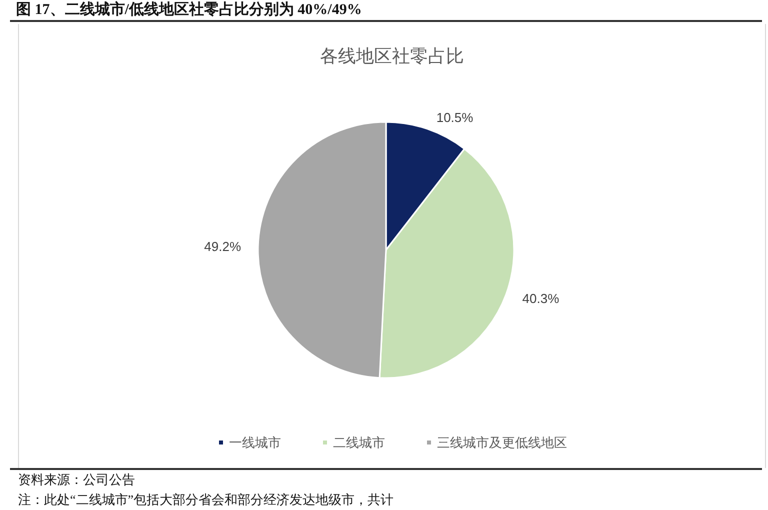 This screenshot has width=768, height=510. What do you see at coordinates (541, 298) in the screenshot?
I see `data-label: 40.3%` at bounding box center [541, 298].